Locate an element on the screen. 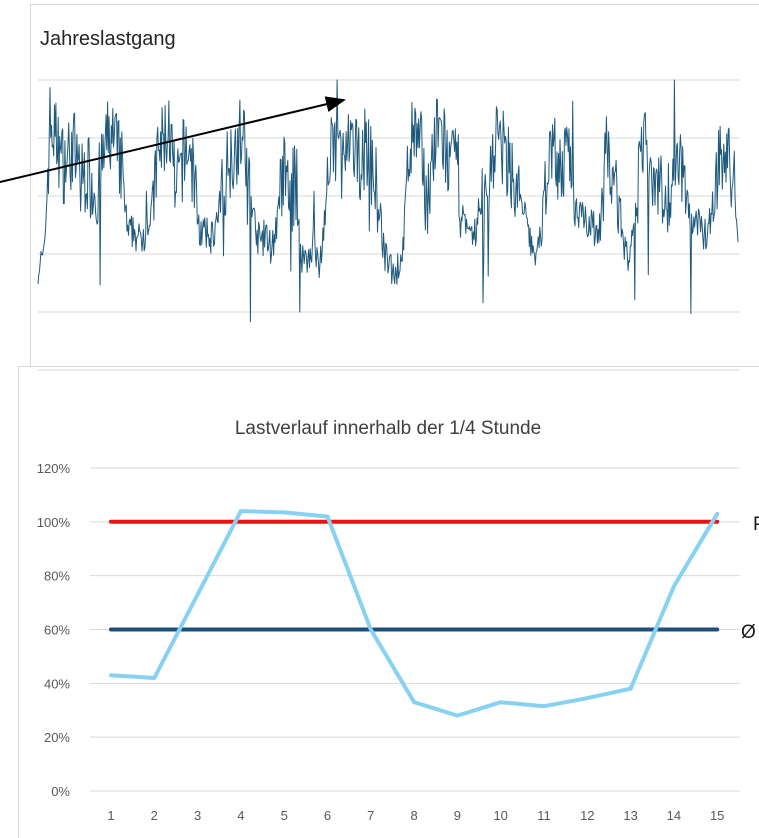  x-tick-label: 2 is located at coordinates (154, 815).